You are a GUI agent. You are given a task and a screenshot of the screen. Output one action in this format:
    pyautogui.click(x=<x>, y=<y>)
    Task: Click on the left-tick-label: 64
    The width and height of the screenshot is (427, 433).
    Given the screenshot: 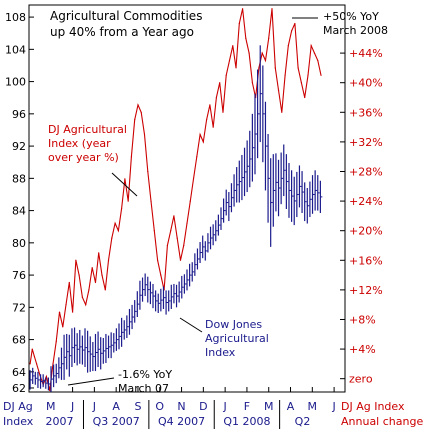 What is the action you would take?
    pyautogui.click(x=19, y=372)
    